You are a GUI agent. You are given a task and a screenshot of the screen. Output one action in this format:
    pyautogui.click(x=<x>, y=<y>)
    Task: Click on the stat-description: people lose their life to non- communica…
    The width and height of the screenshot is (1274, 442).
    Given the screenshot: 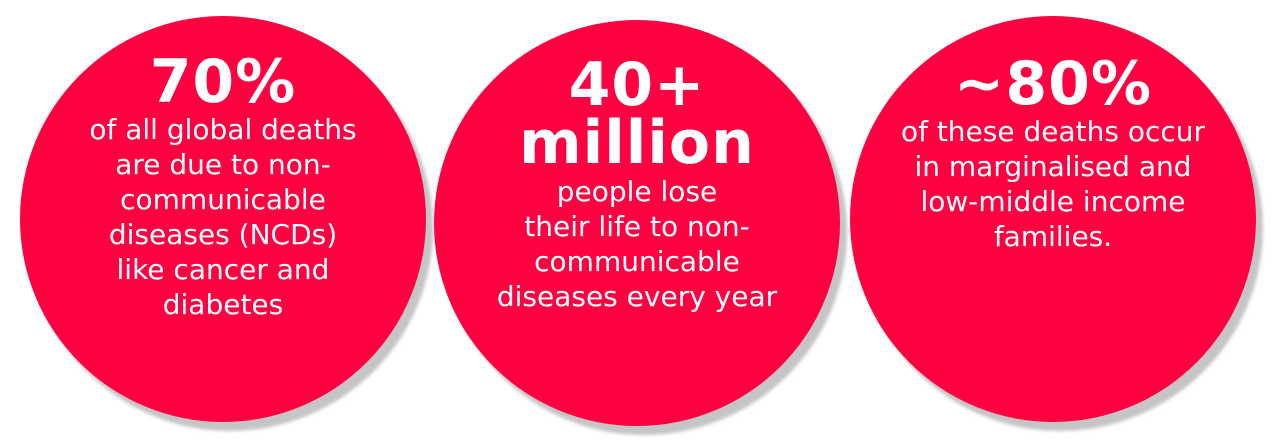 What is the action you would take?
    pyautogui.click(x=637, y=244)
    